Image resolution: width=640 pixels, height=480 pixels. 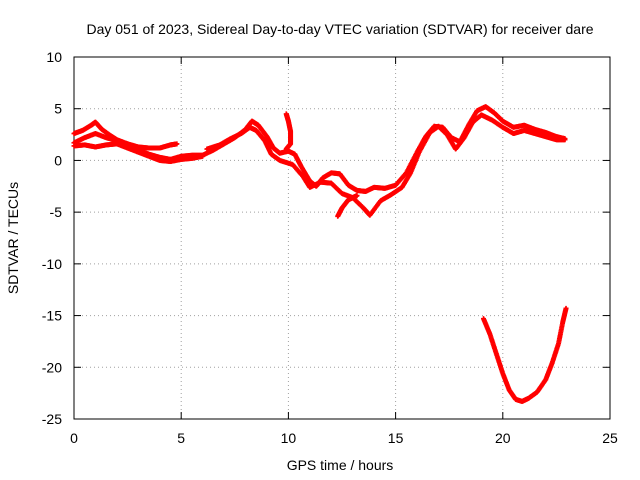 I want to click on series-second-track, so click(x=386, y=165).